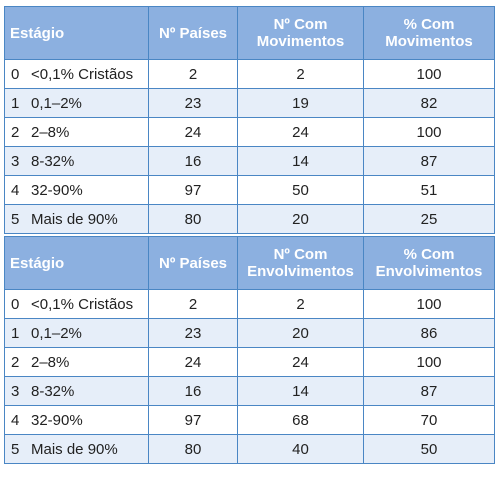  What do you see at coordinates (429, 449) in the screenshot?
I see `percent-cell: 50` at bounding box center [429, 449].